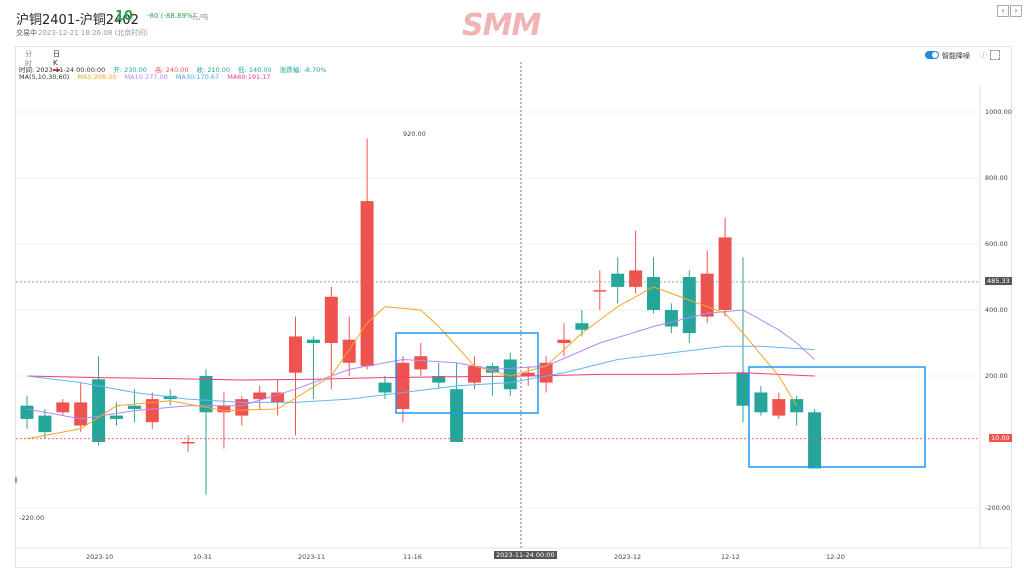 The width and height of the screenshot is (1024, 576). What do you see at coordinates (124, 16) in the screenshot?
I see `current-price: 10` at bounding box center [124, 16].